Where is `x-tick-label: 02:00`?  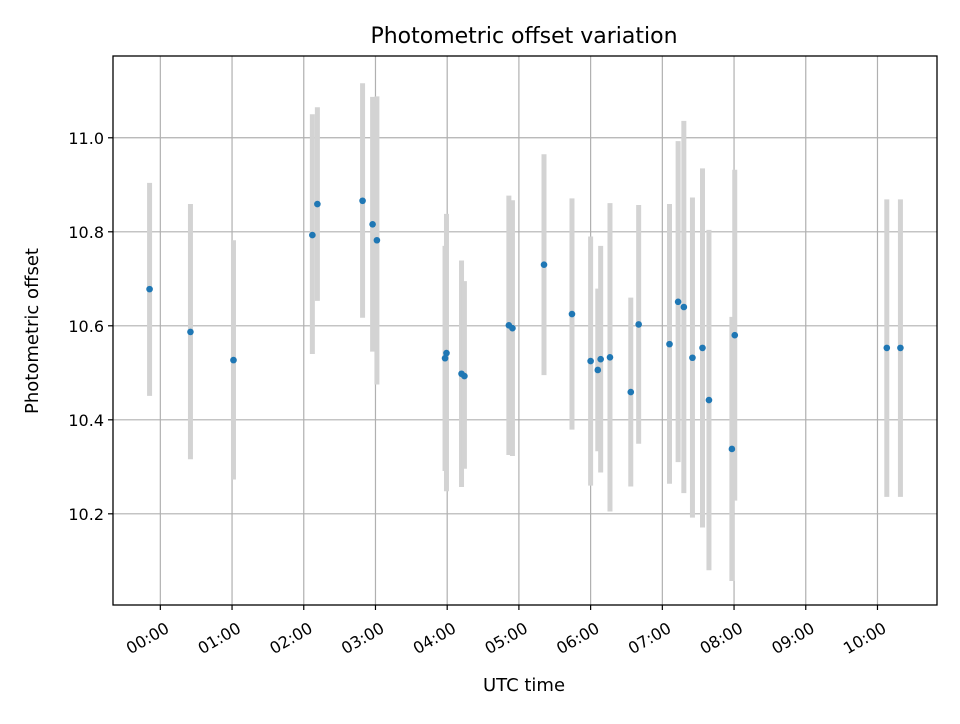 x-tick-label: 02:00 is located at coordinates (290, 638).